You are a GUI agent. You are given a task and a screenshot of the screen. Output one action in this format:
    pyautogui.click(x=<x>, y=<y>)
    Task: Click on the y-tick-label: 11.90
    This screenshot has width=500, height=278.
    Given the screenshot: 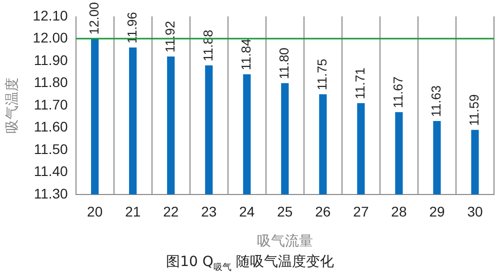 What is the action you would take?
    pyautogui.click(x=51, y=60)
    